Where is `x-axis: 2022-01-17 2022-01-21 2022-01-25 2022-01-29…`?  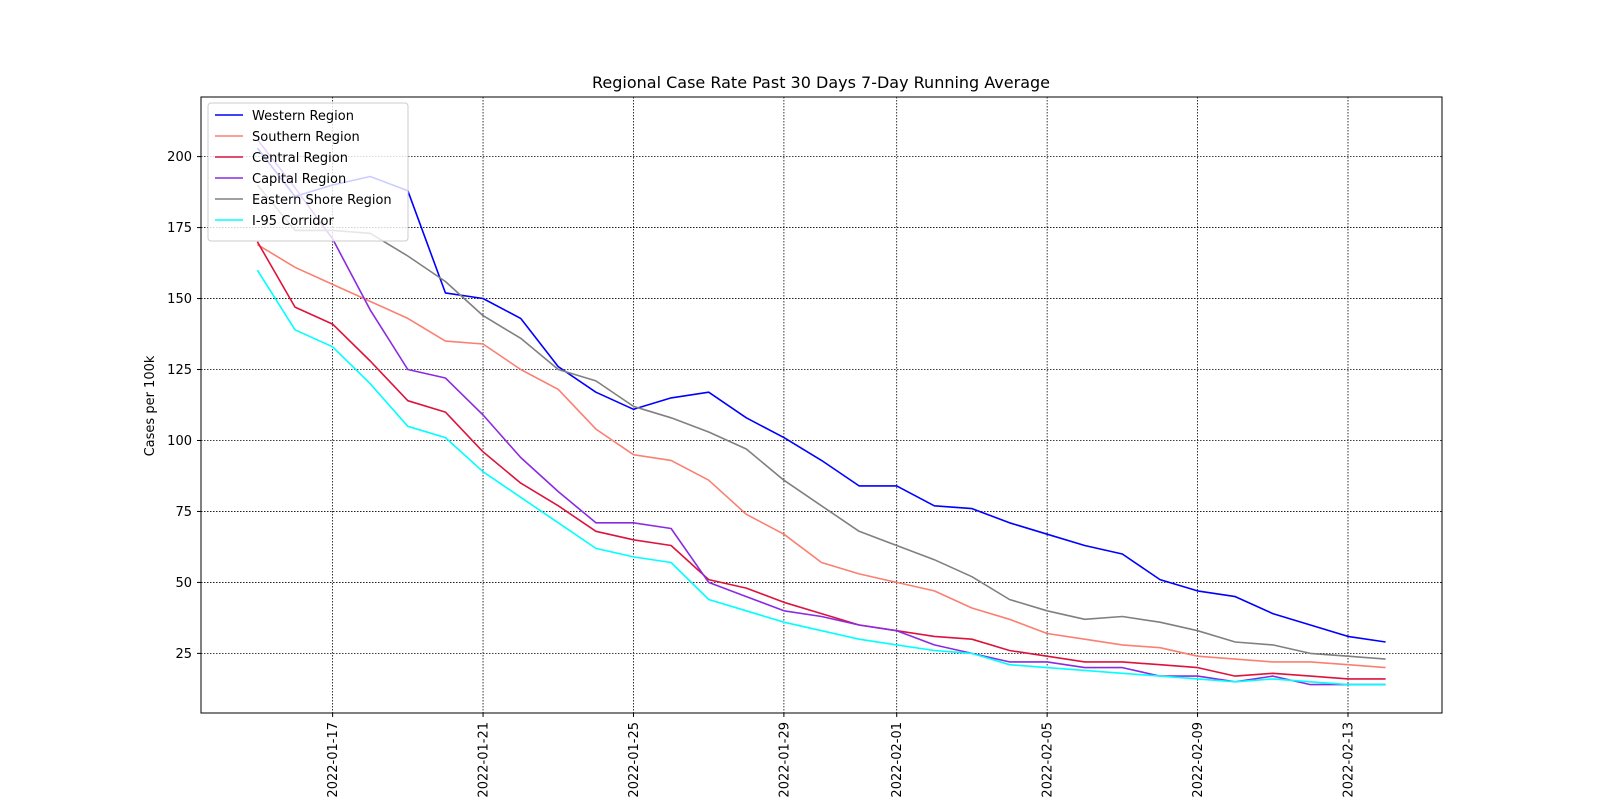
x-axis: 2022-01-17 2022-01-21 2022-01-25 2022-01-29… is located at coordinates (841, 755).